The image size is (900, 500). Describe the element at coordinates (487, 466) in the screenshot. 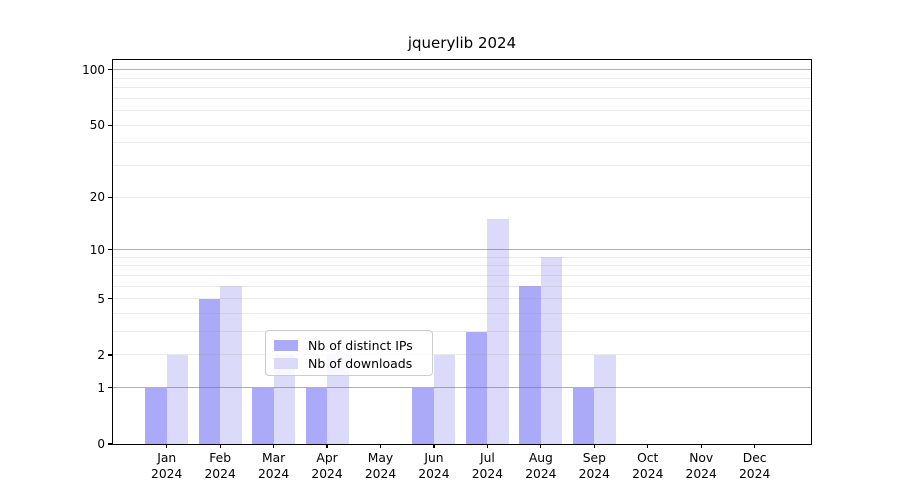

I see `x-tick-label-jul: Jul 2024` at that location.